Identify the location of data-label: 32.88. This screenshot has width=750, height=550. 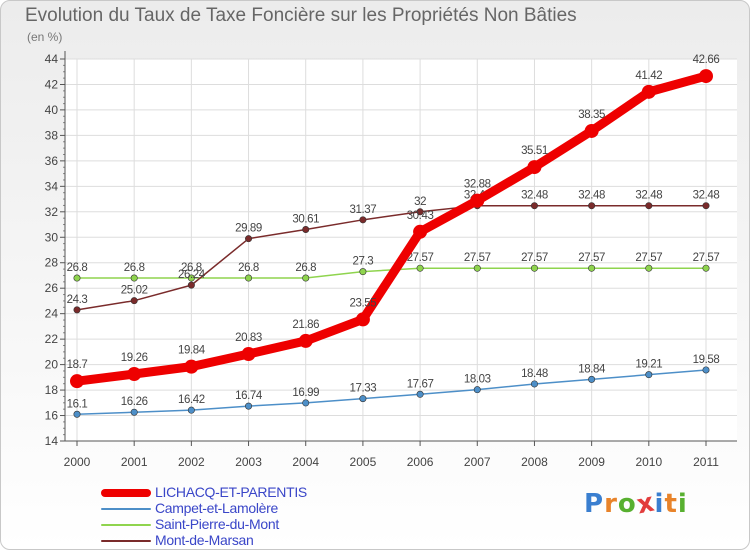
(477, 185).